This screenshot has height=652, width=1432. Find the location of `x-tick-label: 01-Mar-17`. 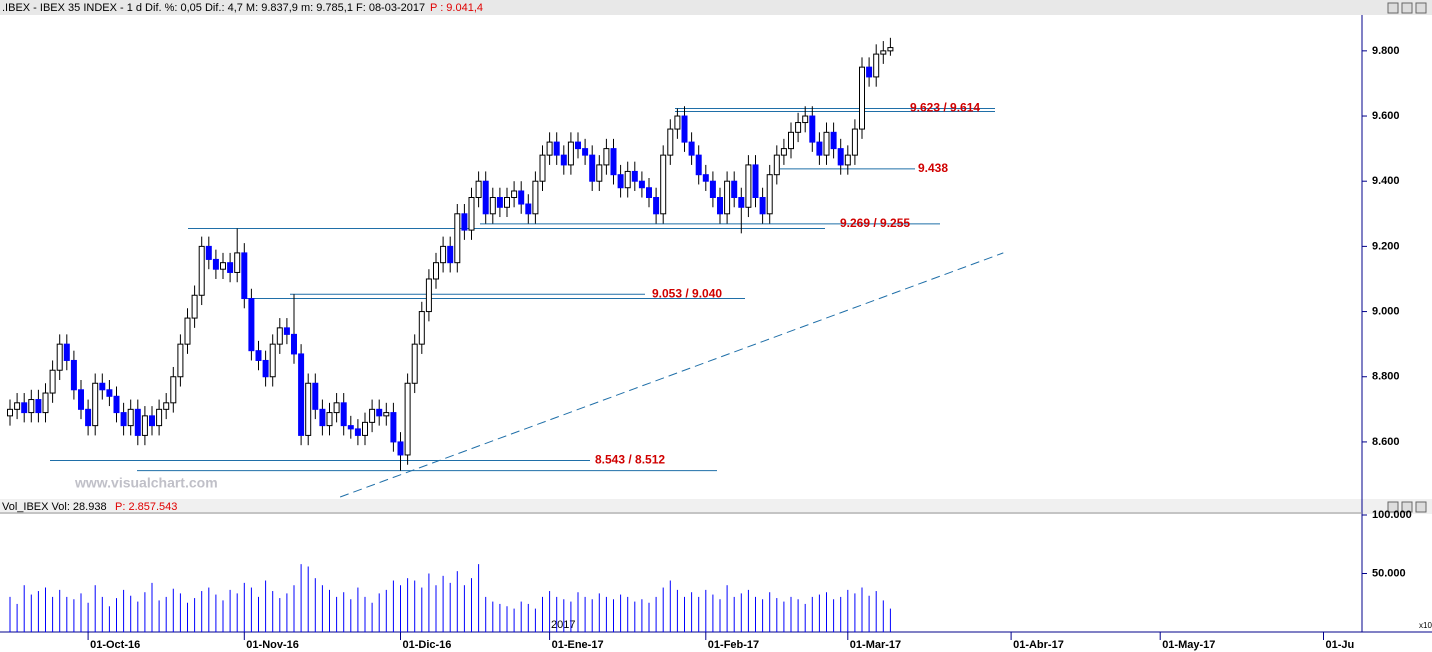

x-tick-label: 01-Mar-17 is located at coordinates (875, 645).